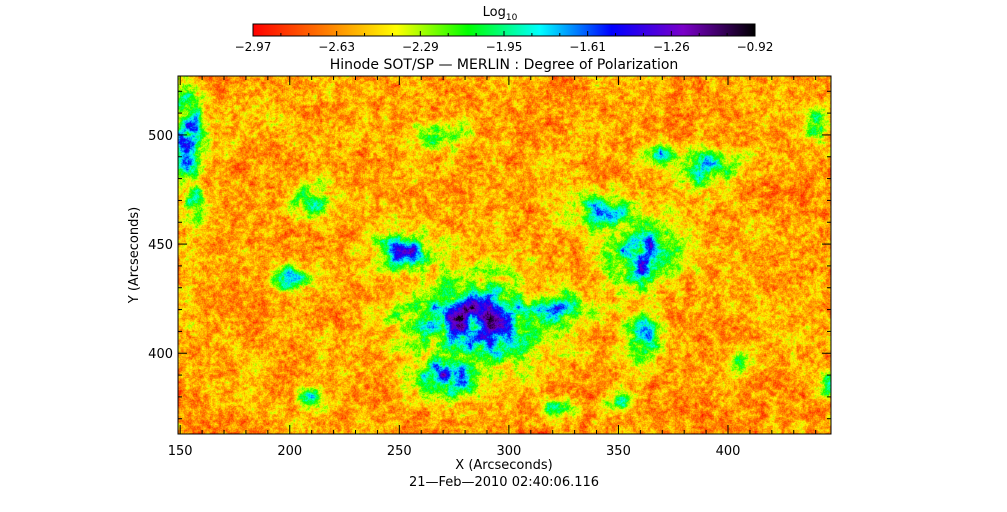 The width and height of the screenshot is (1007, 512). Describe the element at coordinates (289, 451) in the screenshot. I see `x-tick-label: 200` at that location.